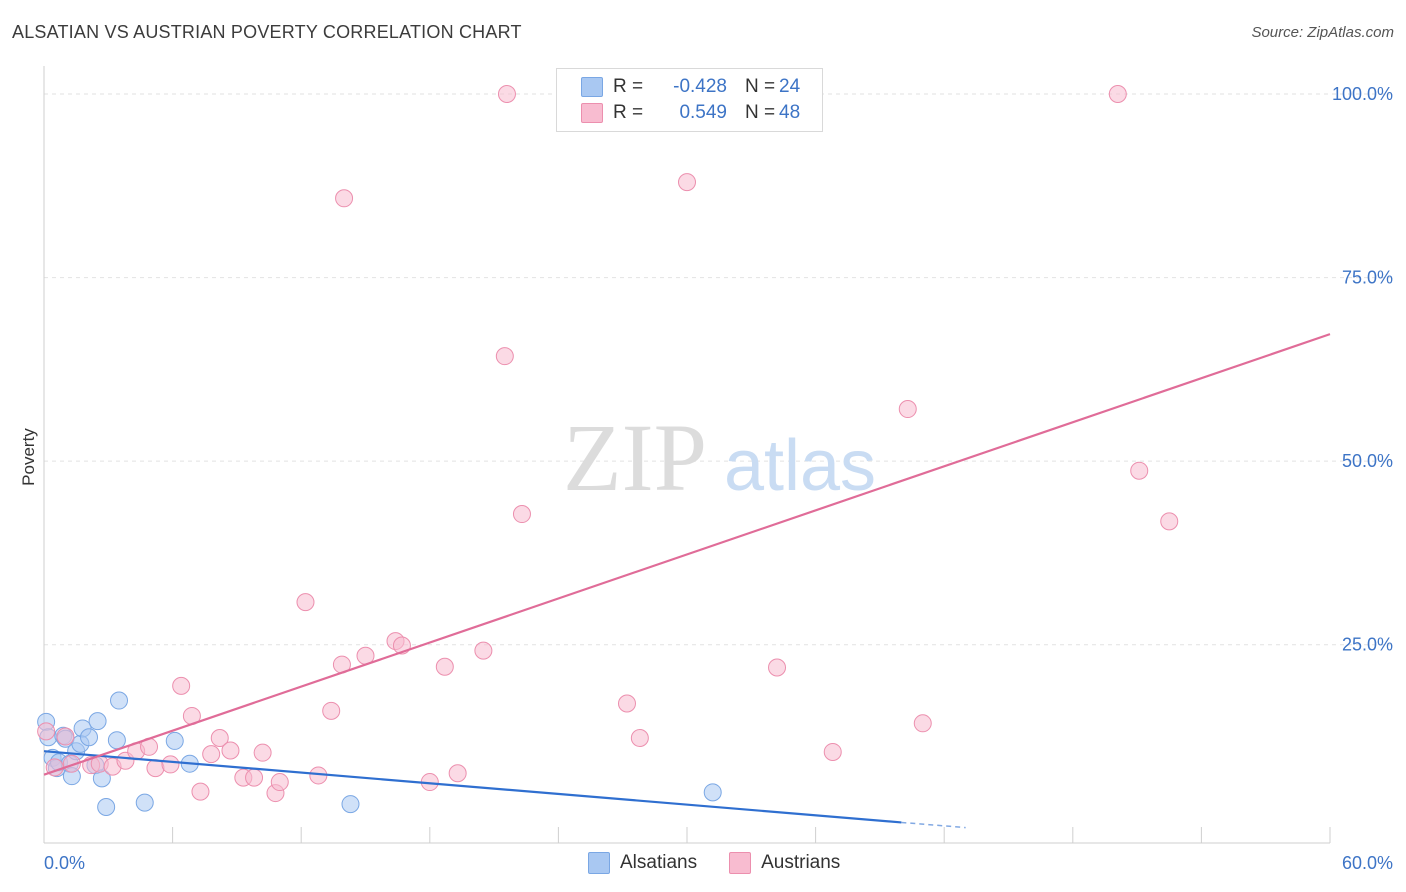  What do you see at coordinates (1322, 32) in the screenshot?
I see `source-label: Source: ZipAtlas.com` at bounding box center [1322, 32].